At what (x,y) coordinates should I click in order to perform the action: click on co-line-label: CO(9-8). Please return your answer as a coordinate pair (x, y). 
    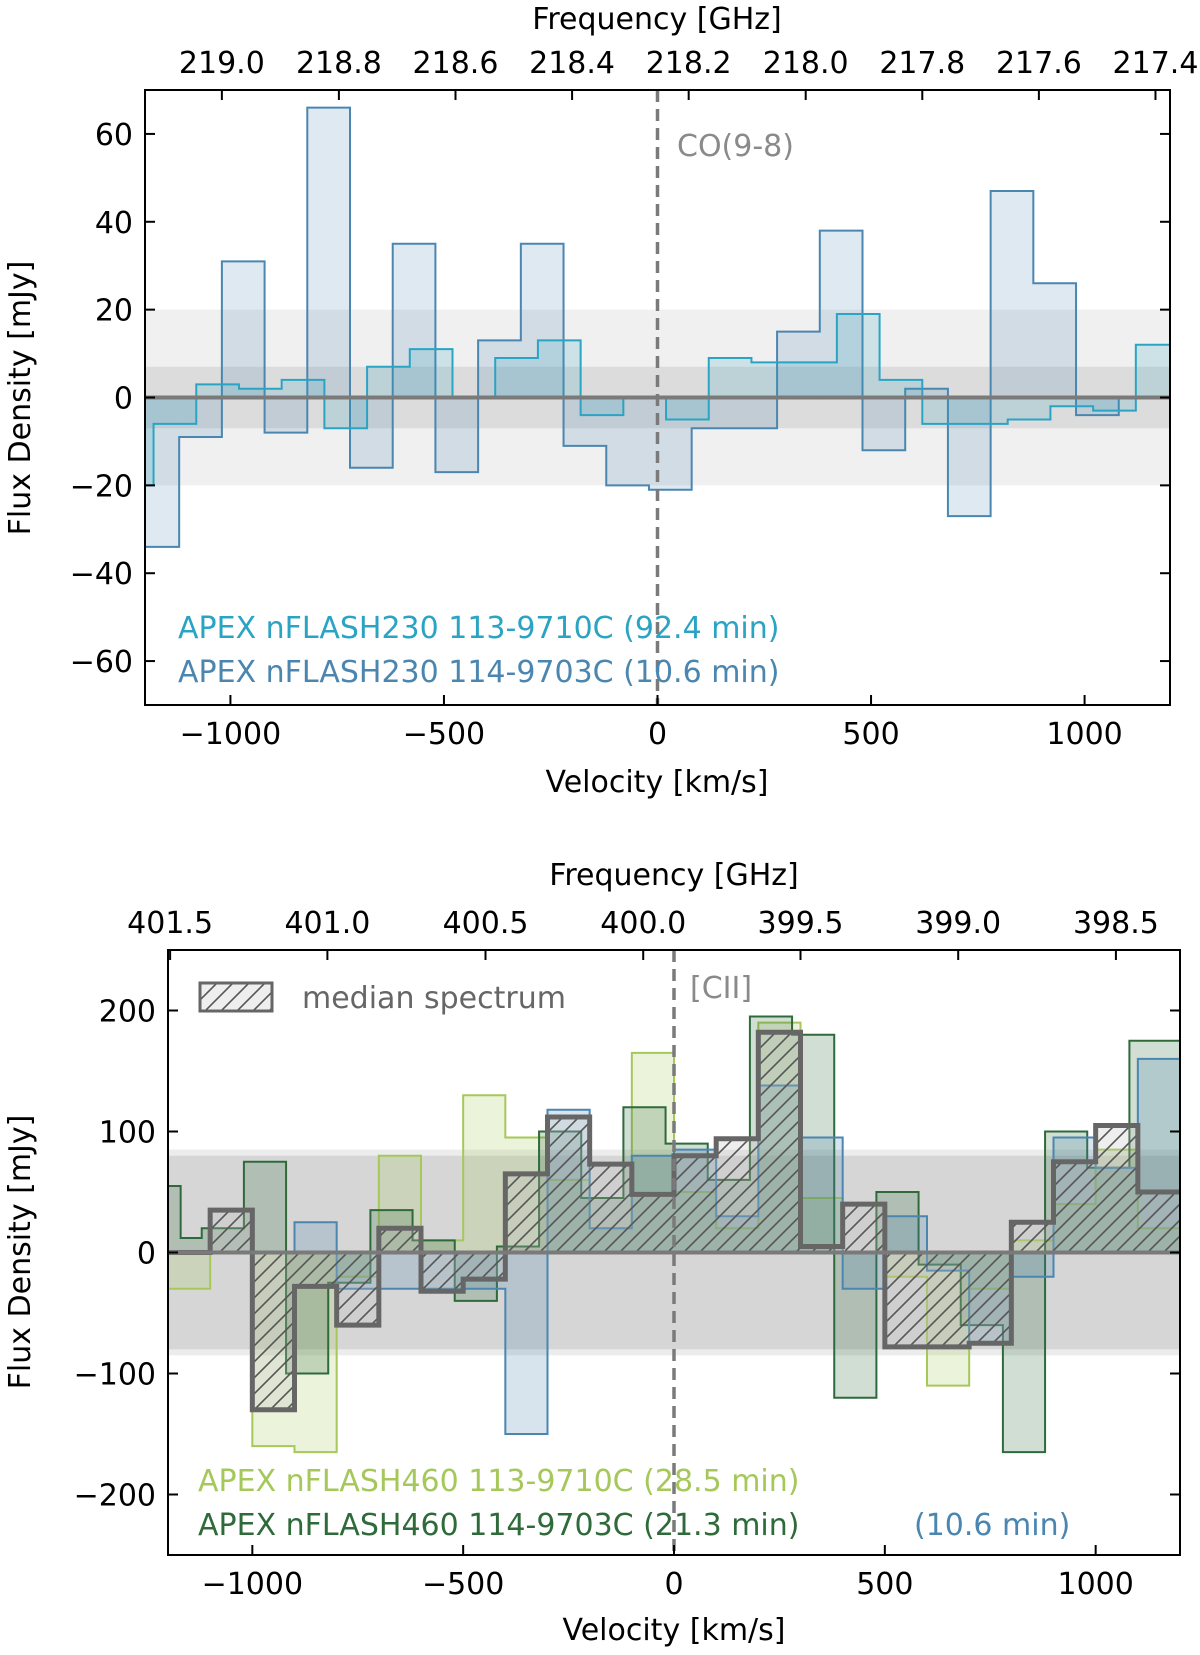
    Looking at the image, I should click on (735, 146).